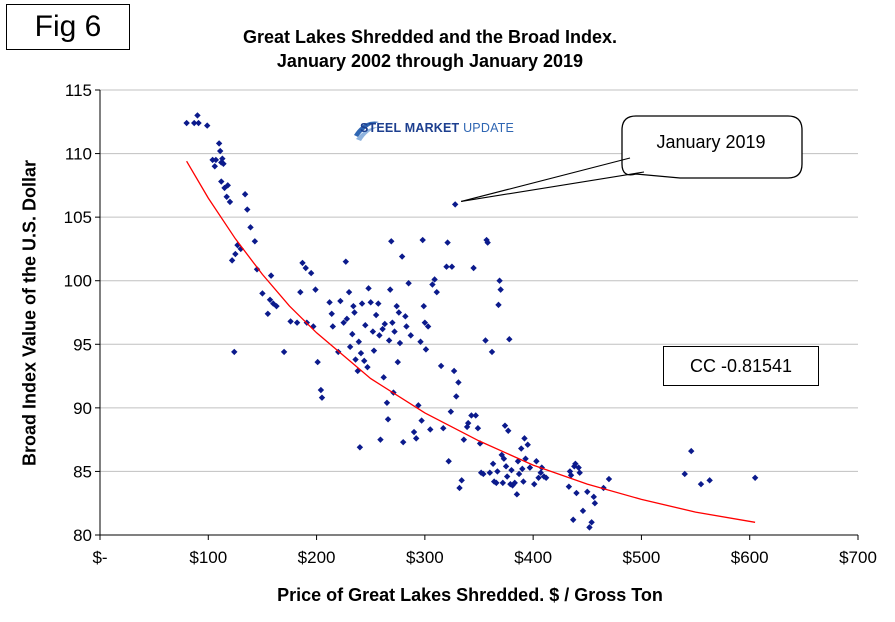  What do you see at coordinates (642, 557) in the screenshot?
I see `x-tick-label: $500` at bounding box center [642, 557].